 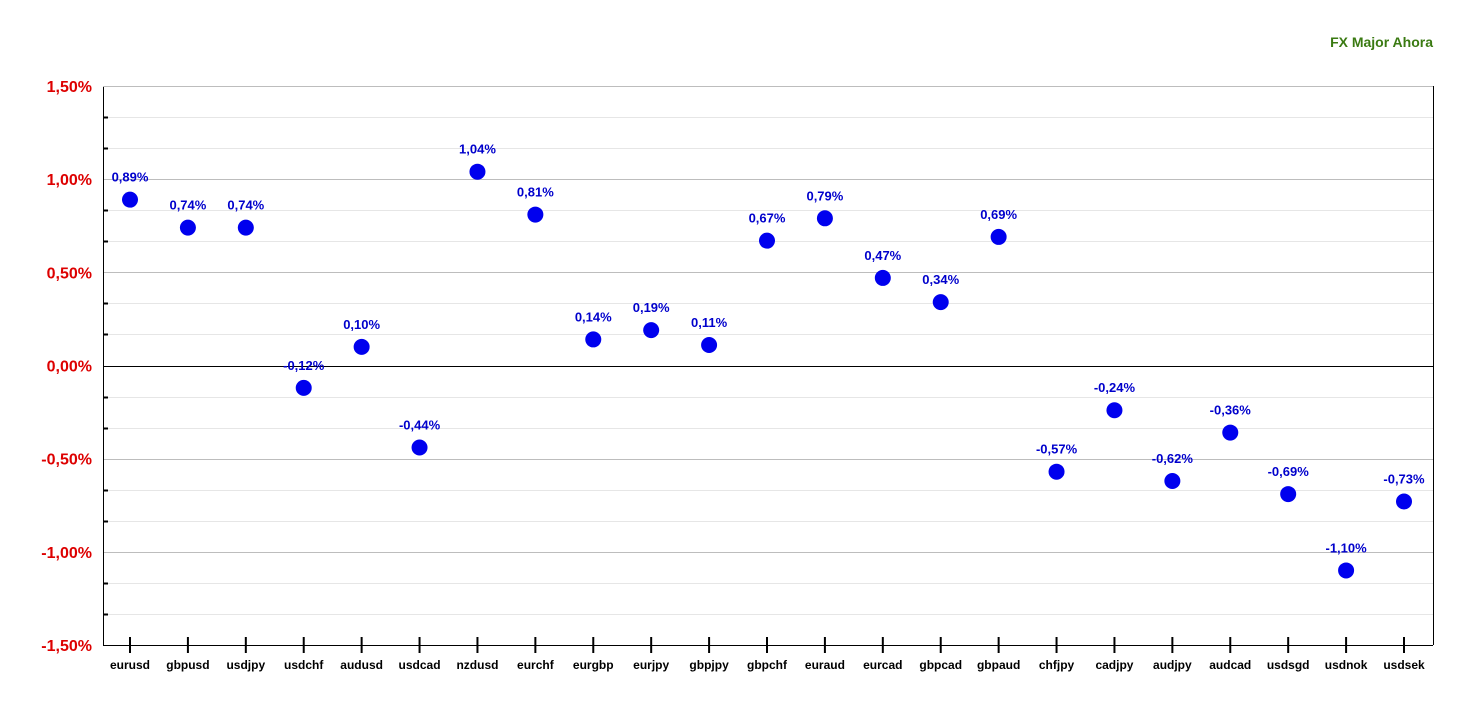 What do you see at coordinates (882, 665) in the screenshot?
I see `x-tick-label: eurcad` at bounding box center [882, 665].